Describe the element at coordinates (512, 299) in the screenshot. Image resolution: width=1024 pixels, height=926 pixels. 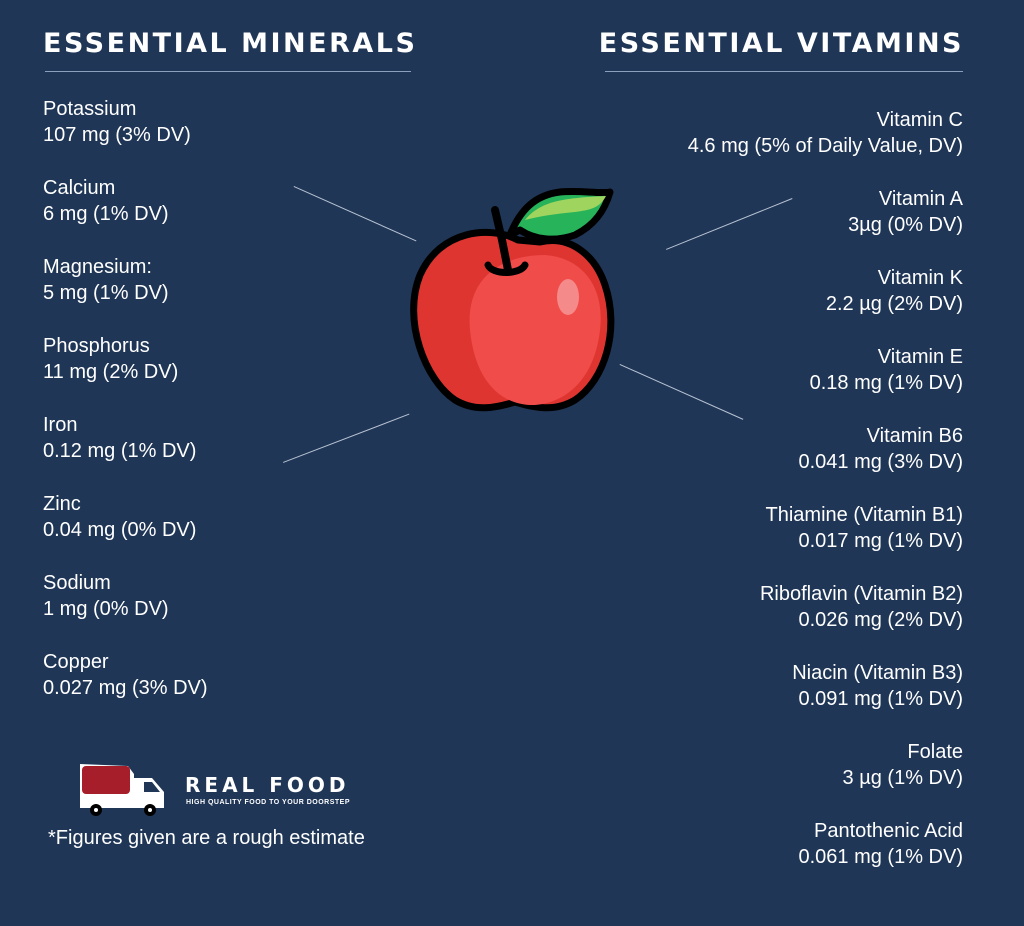
I see `apple-icon` at that location.